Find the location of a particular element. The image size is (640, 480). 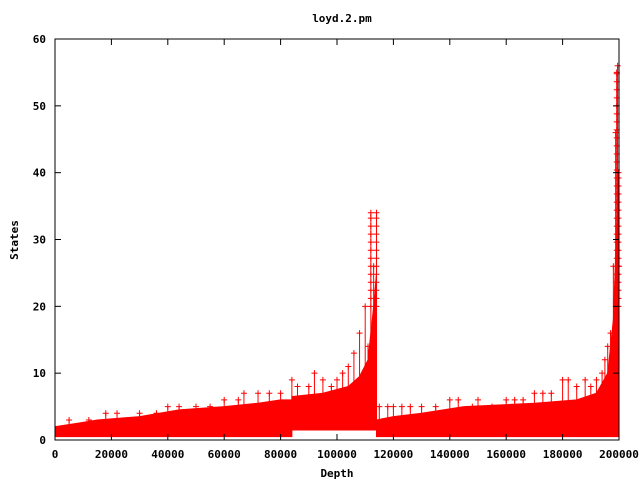

x-tick-label: 20000 is located at coordinates (111, 454).